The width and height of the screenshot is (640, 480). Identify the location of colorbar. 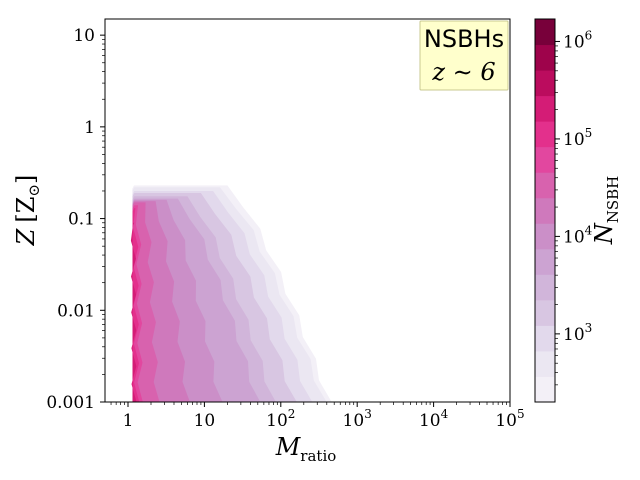
(545, 211).